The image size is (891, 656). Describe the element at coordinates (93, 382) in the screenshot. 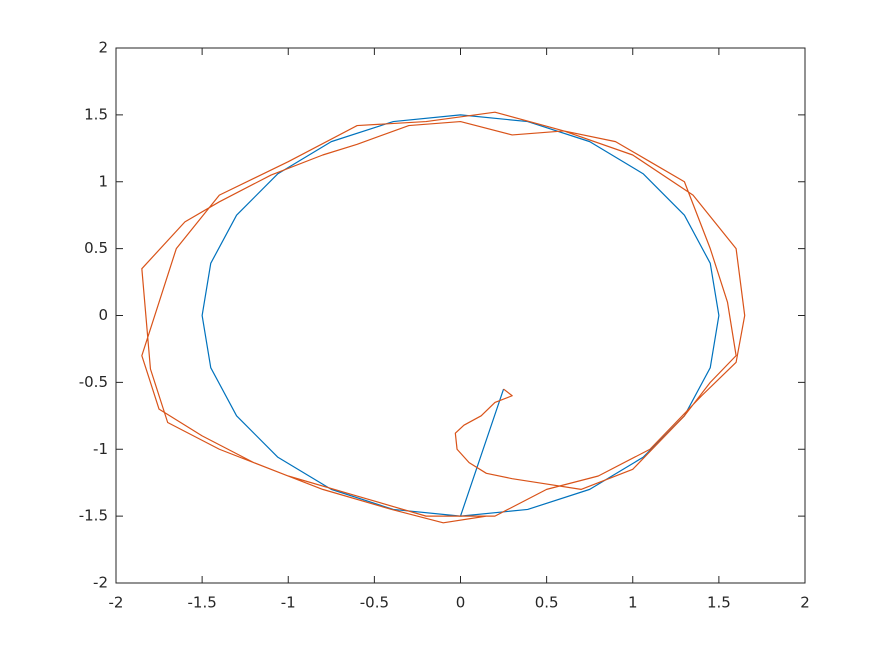

I see `y-tick-label: -0.5` at that location.